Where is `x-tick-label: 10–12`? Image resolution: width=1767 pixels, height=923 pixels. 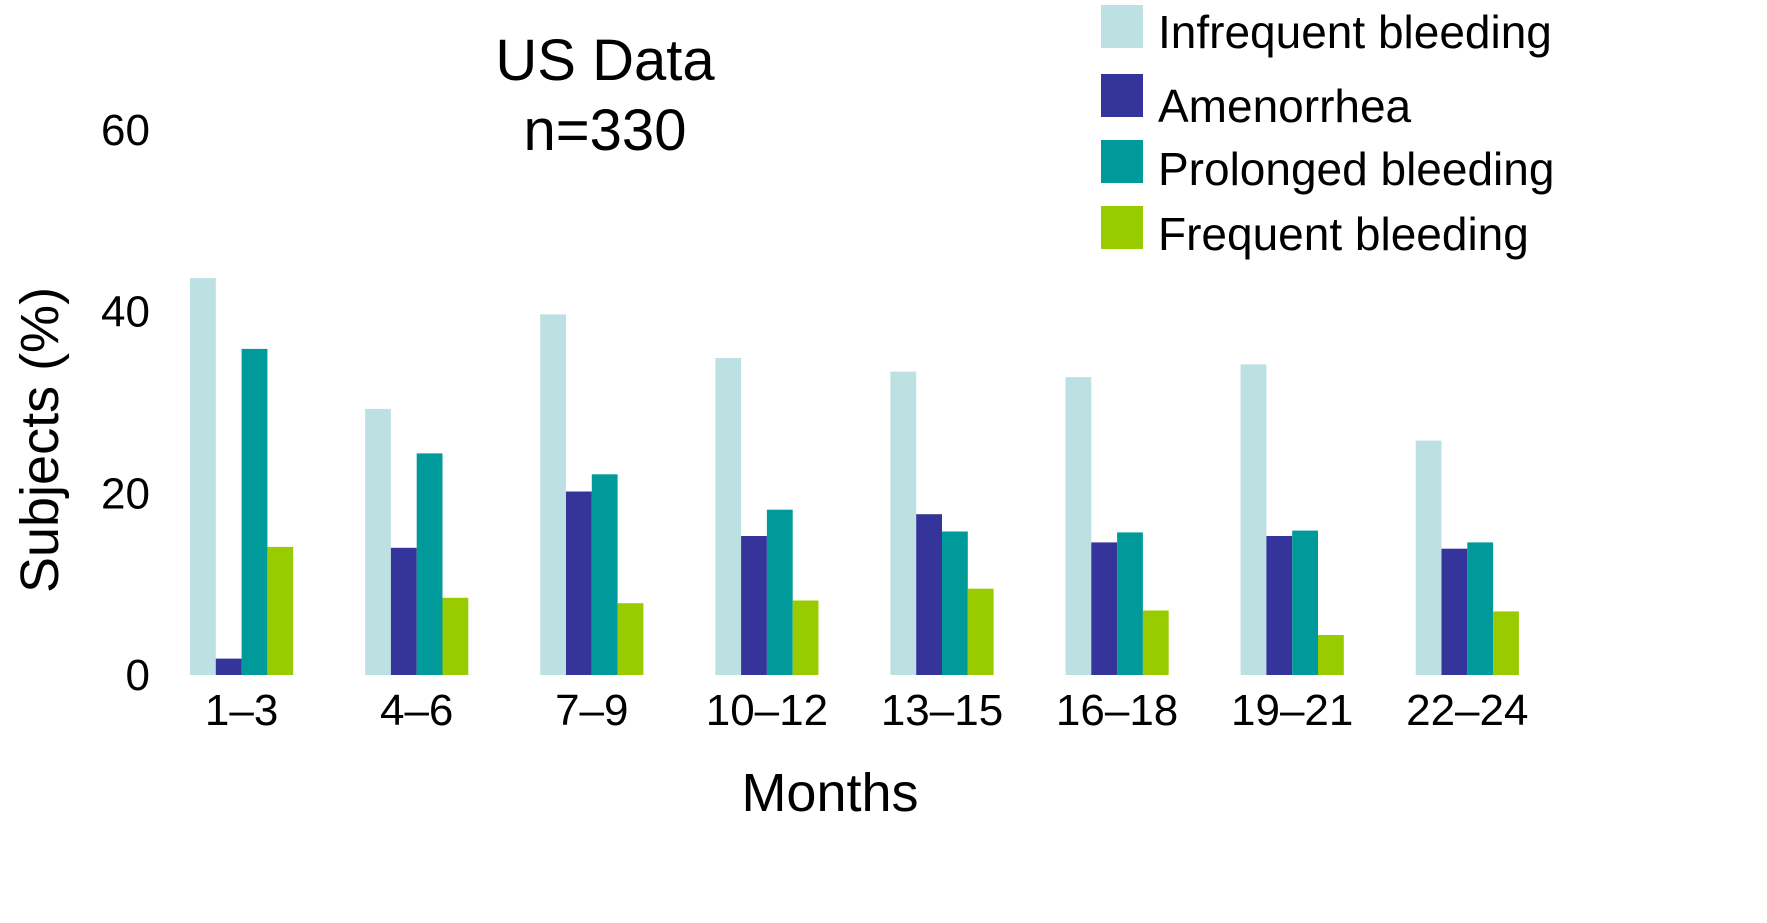 x-tick-label: 10–12 is located at coordinates (767, 710).